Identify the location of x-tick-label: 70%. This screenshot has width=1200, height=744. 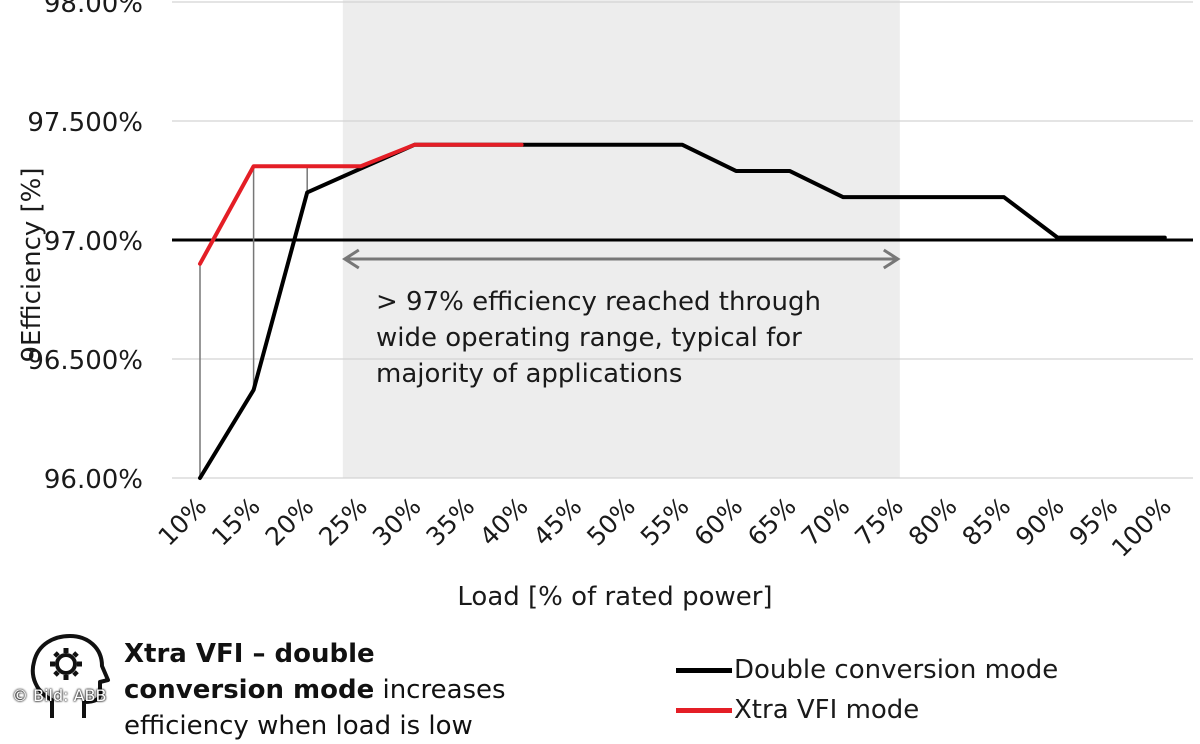
(826, 522).